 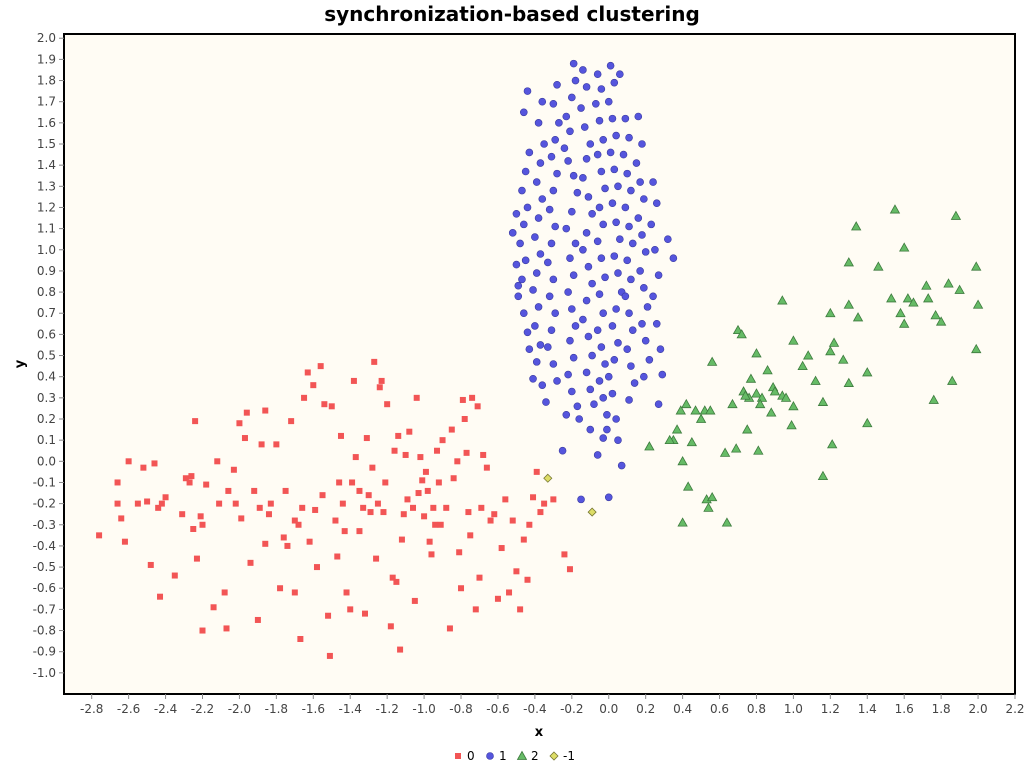 I want to click on x-tick-label: 1.0, so click(x=793, y=709).